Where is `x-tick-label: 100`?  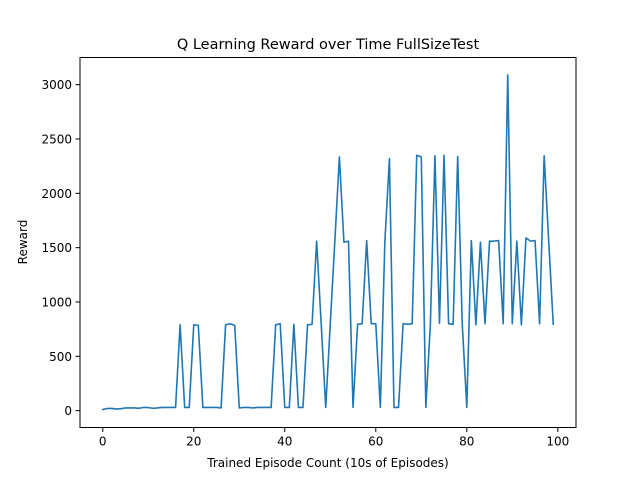 x-tick-label: 100 is located at coordinates (557, 442).